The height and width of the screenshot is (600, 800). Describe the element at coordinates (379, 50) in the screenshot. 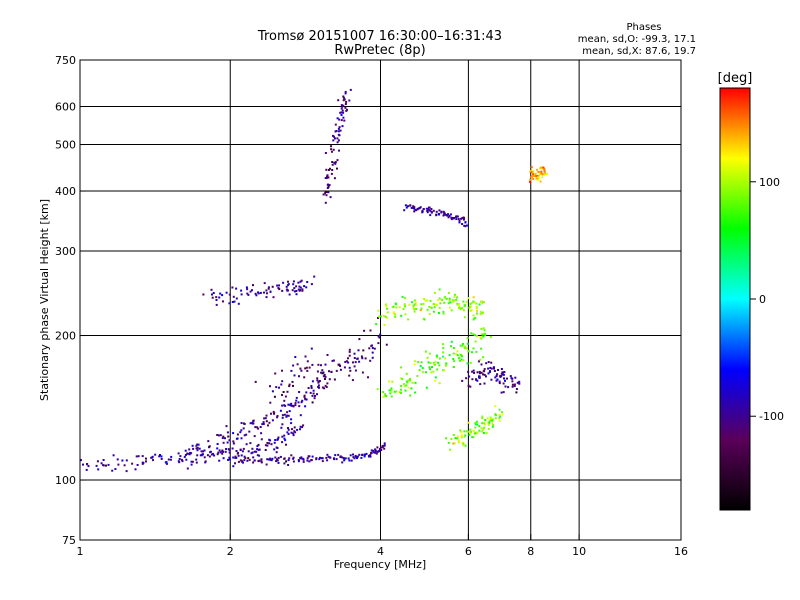

I see `chart-subtitle: RwPretec (8p)` at that location.